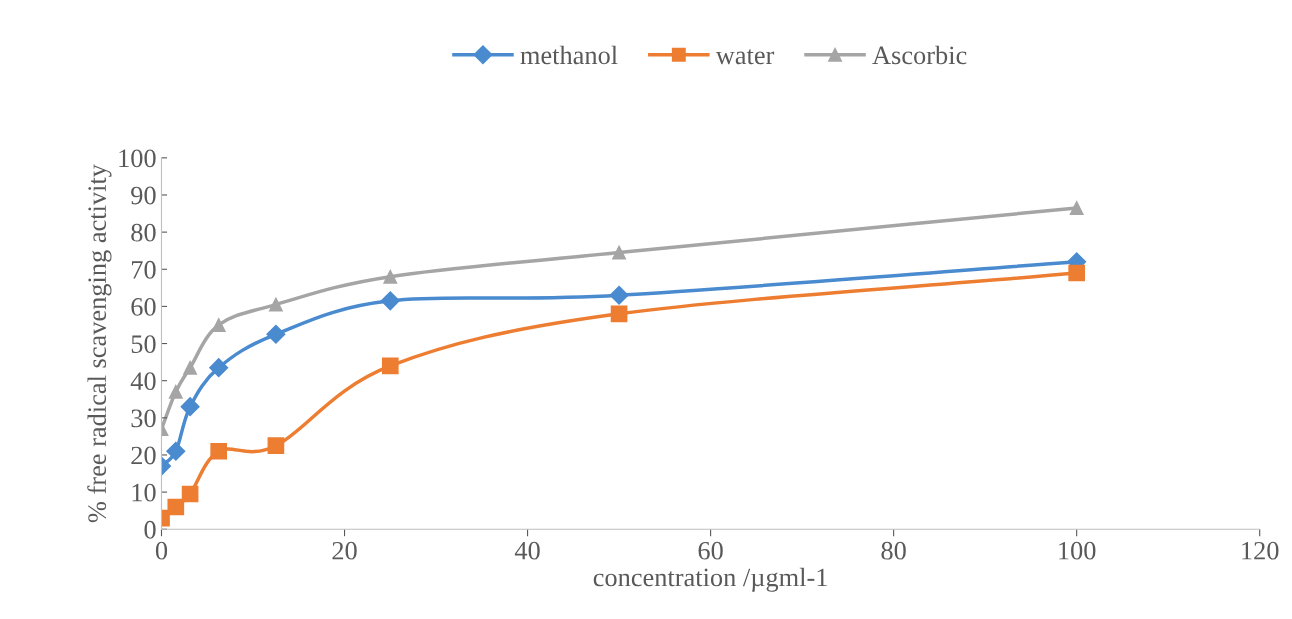 This screenshot has width=1292, height=619. I want to click on x-tick-label: 80, so click(893, 550).